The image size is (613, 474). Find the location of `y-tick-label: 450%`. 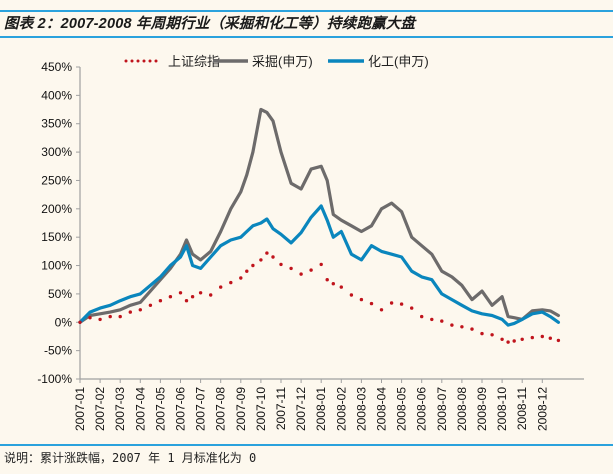

y-tick-label: 450% is located at coordinates (56, 67).